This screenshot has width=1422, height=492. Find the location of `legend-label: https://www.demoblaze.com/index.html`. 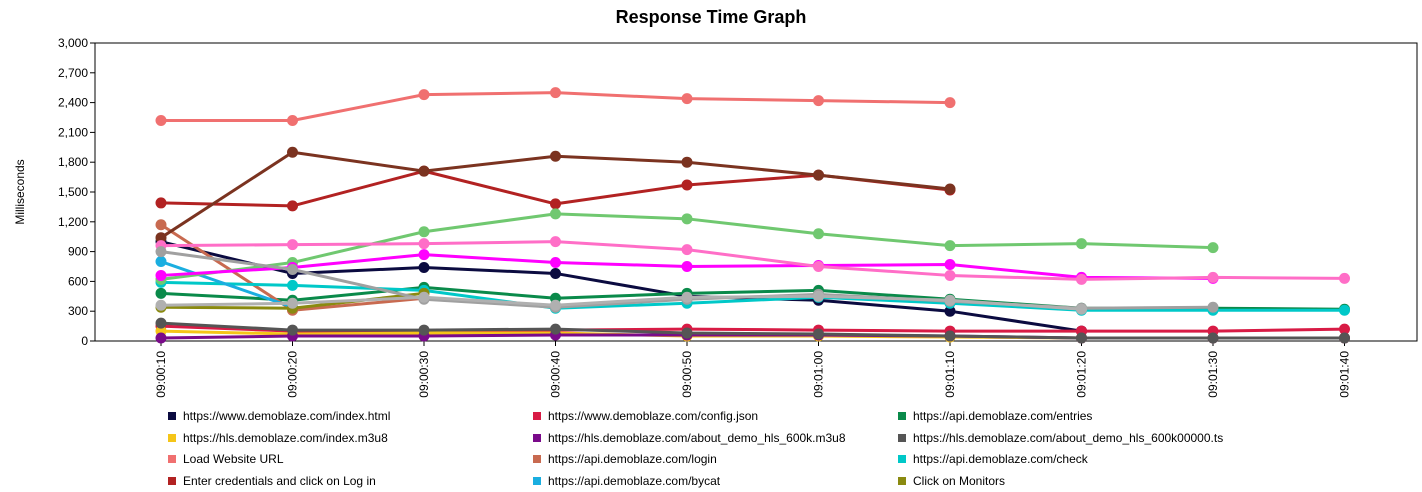

legend-label: https://www.demoblaze.com/index.html is located at coordinates (287, 416).